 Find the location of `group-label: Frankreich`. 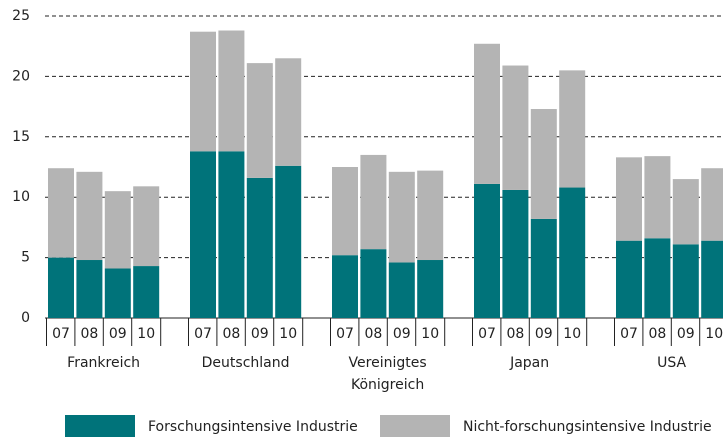

group-label: Frankreich is located at coordinates (104, 363).